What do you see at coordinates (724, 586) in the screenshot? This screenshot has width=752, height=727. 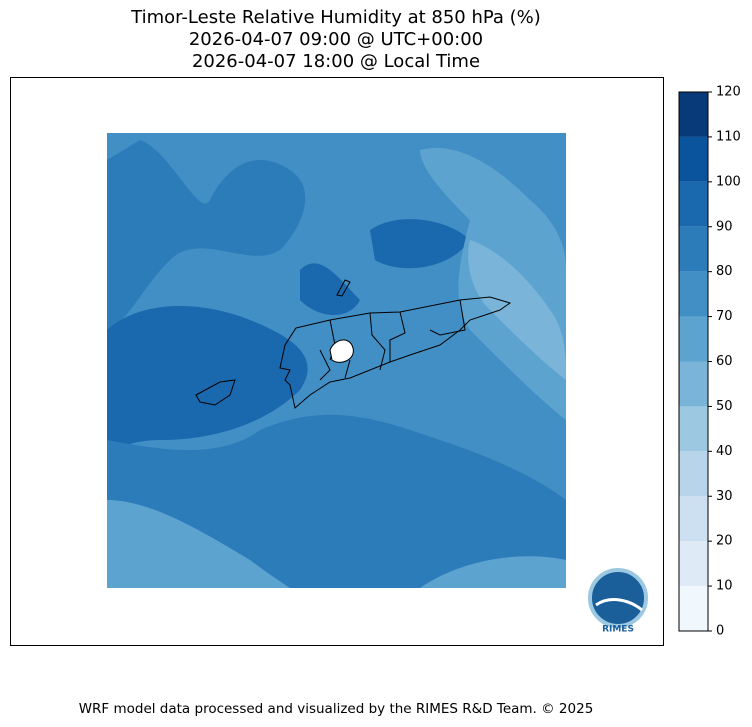 I see `colorbar-tick-label: 10` at bounding box center [724, 586].